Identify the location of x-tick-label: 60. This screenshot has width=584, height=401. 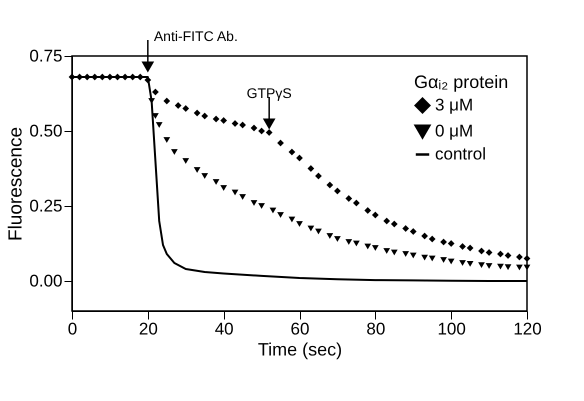
(300, 329).